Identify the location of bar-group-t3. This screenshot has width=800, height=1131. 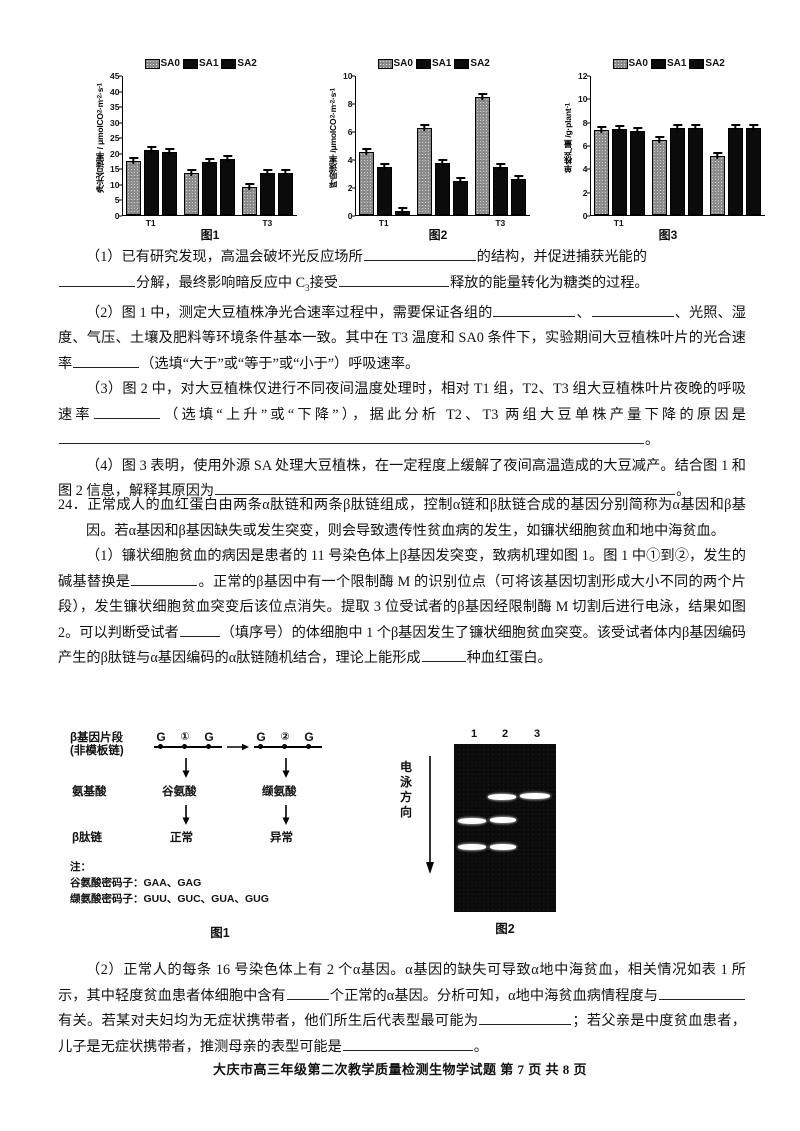
(268, 145).